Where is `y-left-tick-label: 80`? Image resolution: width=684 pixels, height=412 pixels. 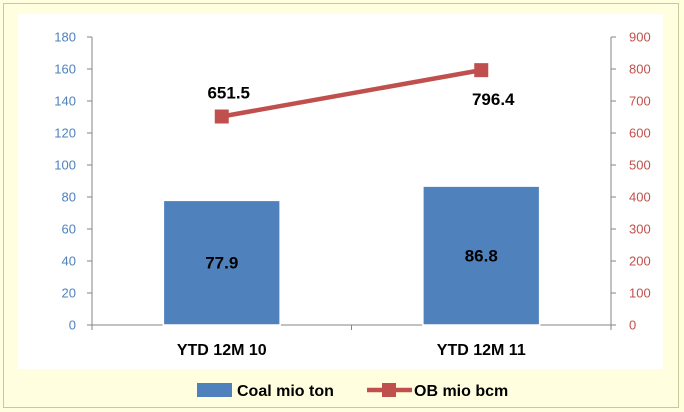 y-left-tick-label: 80 is located at coordinates (69, 197).